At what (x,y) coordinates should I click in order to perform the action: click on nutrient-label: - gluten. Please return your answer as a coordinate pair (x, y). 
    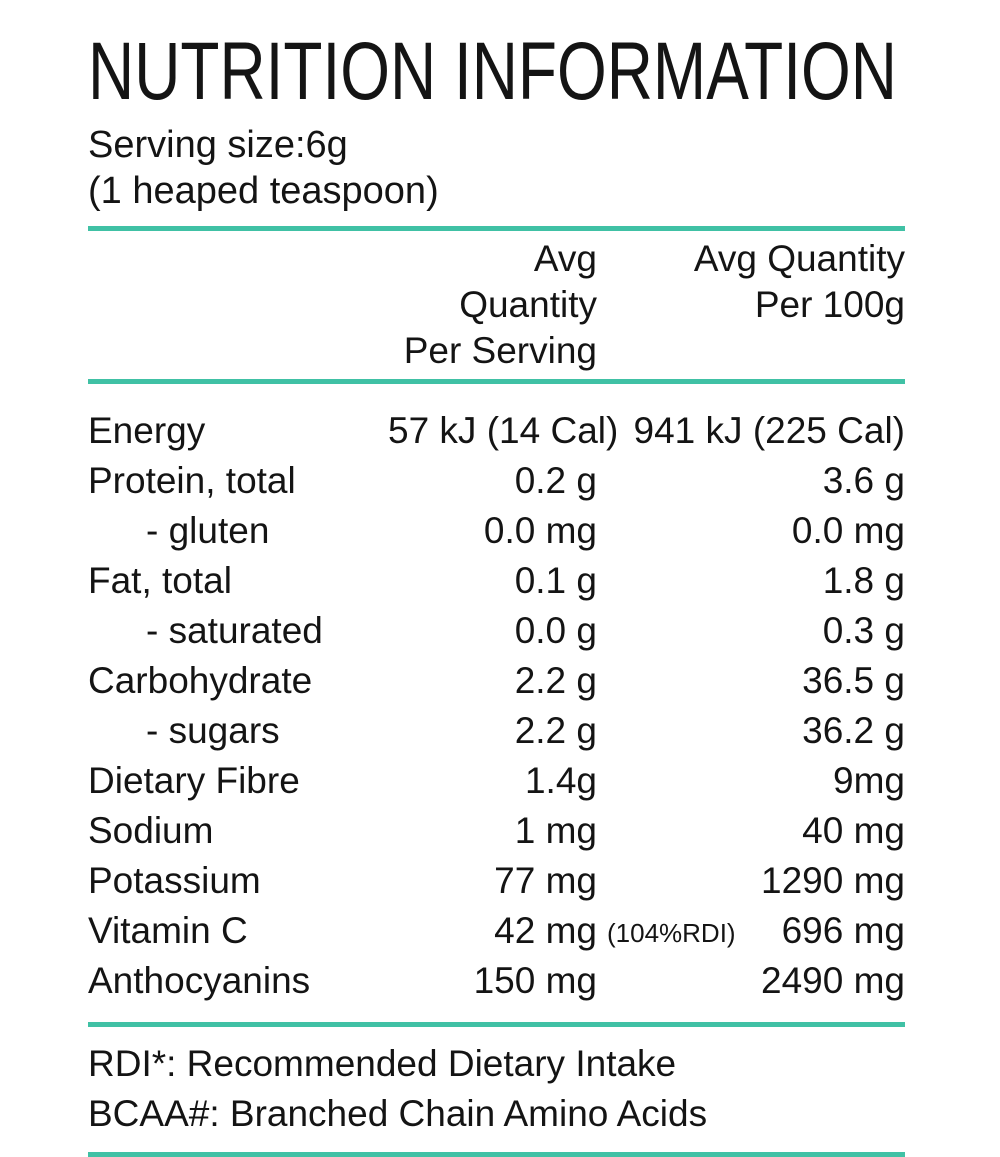
    Looking at the image, I should click on (208, 530).